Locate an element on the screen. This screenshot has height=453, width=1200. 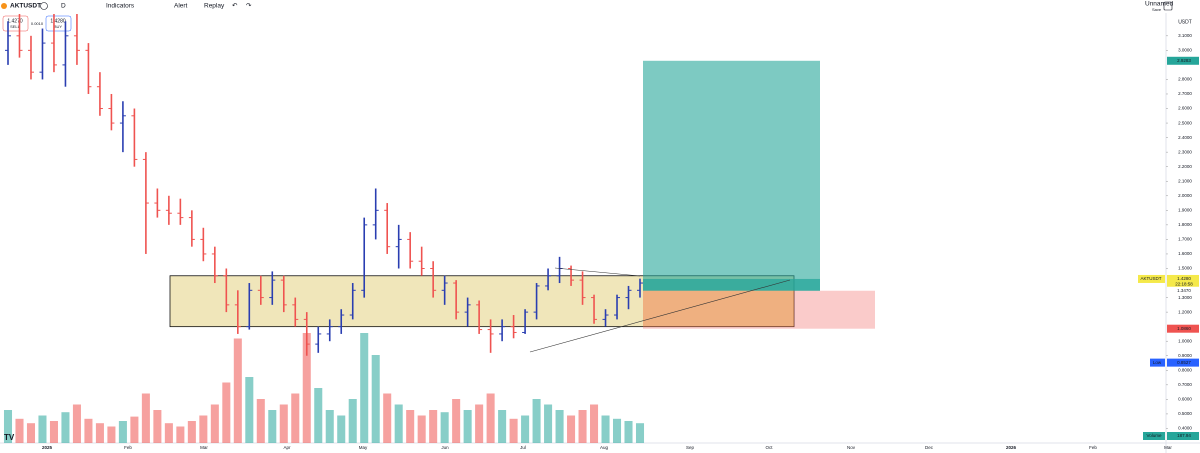
stop-price: 1.0860 is located at coordinates (1184, 328).